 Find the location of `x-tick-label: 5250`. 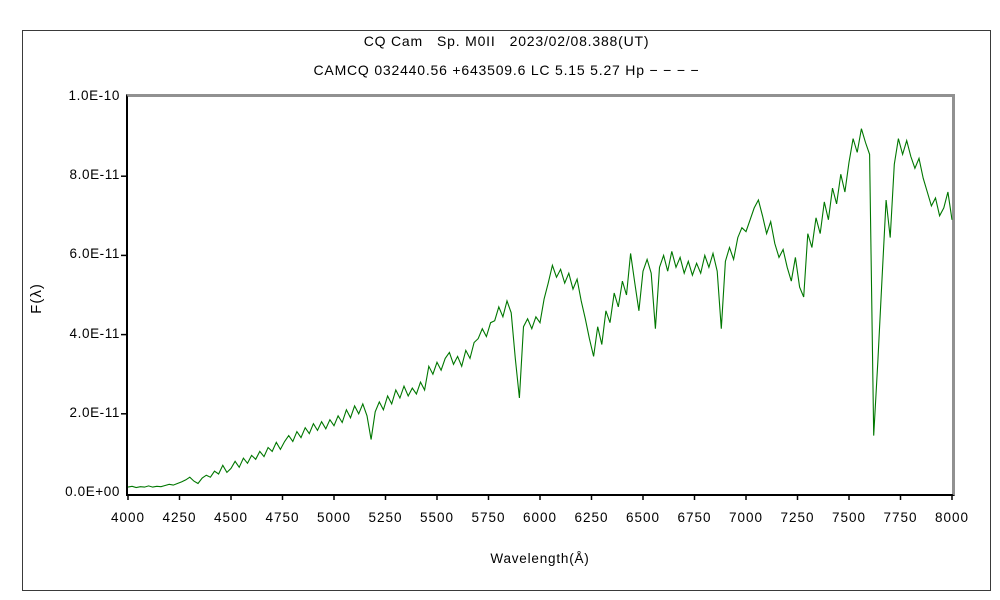

x-tick-label: 5250 is located at coordinates (385, 517).